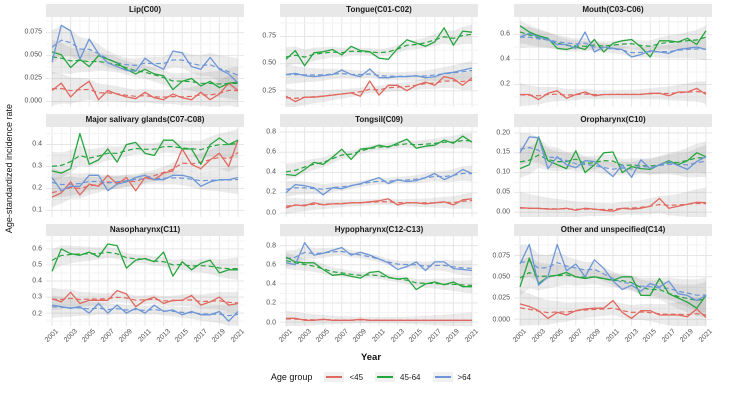 This screenshot has height=400, width=730. I want to click on x-tick-label: 2003, so click(538, 336).